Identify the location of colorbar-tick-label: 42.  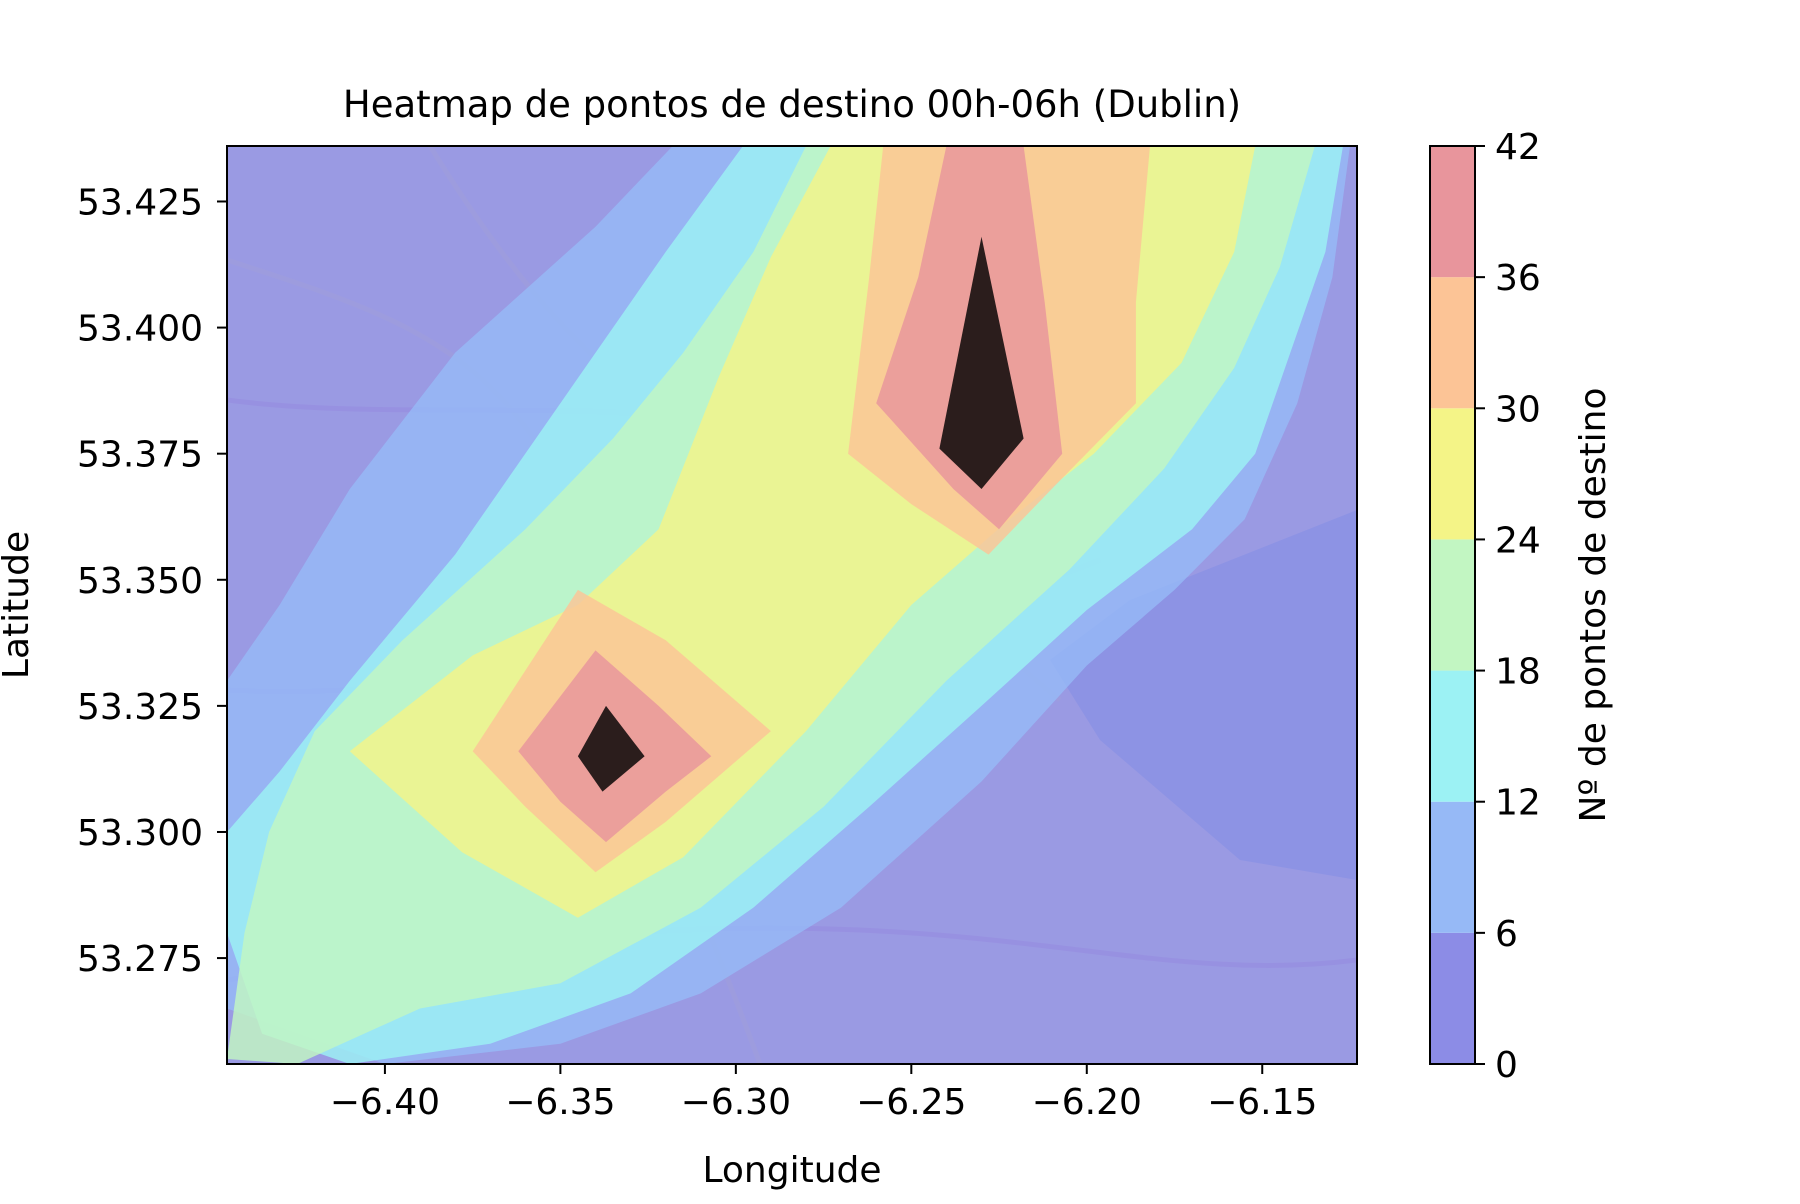
(1518, 147).